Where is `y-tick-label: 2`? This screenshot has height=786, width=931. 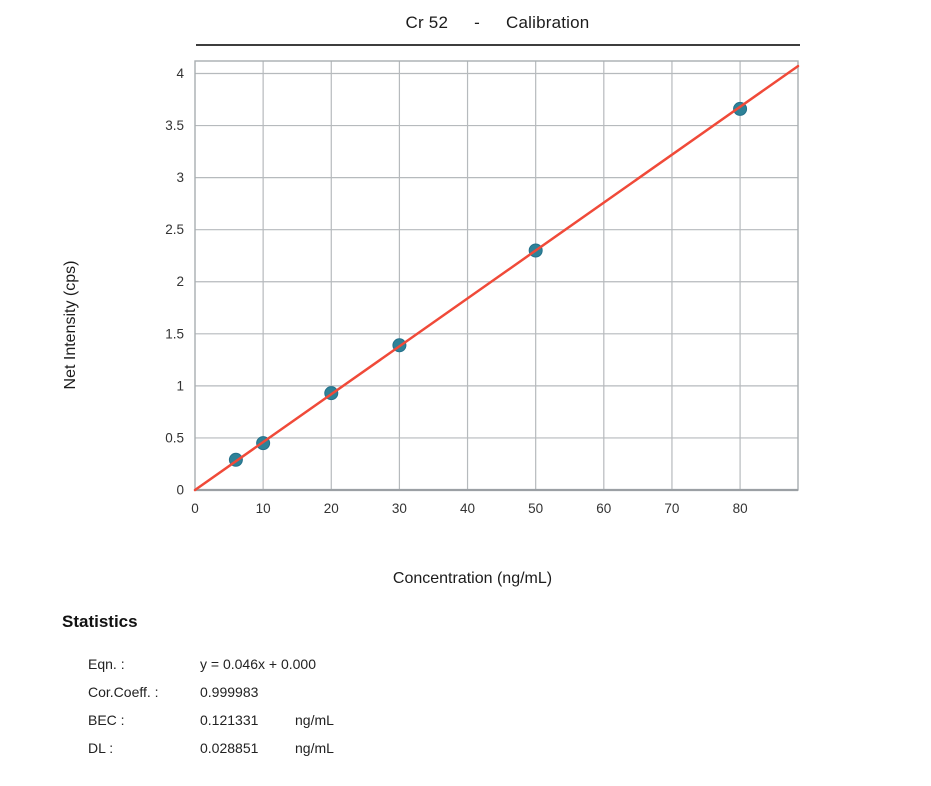
y-tick-label: 2 is located at coordinates (180, 281).